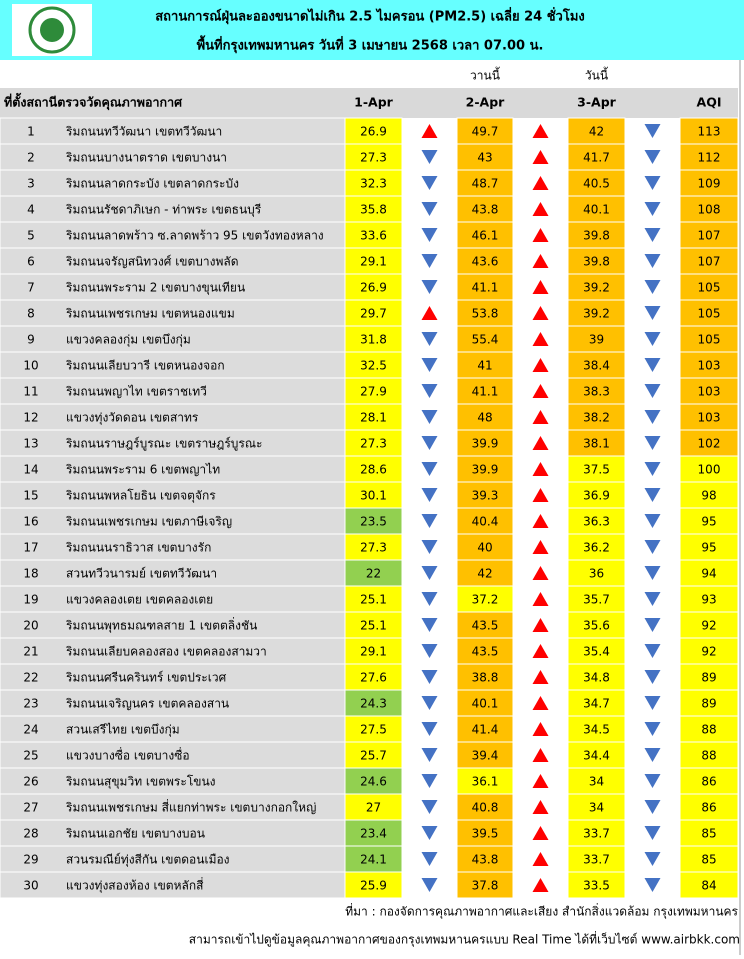 This screenshot has width=744, height=959. Describe the element at coordinates (485, 860) in the screenshot. I see `pm-value: 43.8` at that location.